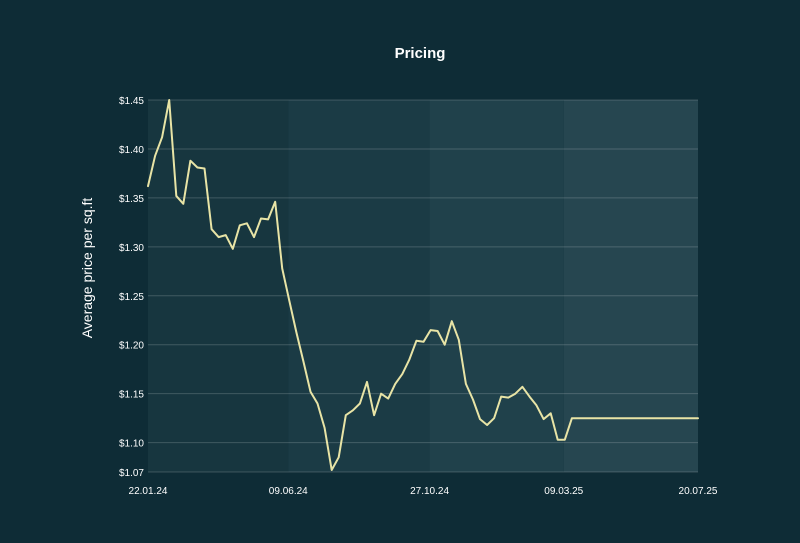 The width and height of the screenshot is (800, 543). I want to click on x-tick-label: 27.10.24, so click(429, 491).